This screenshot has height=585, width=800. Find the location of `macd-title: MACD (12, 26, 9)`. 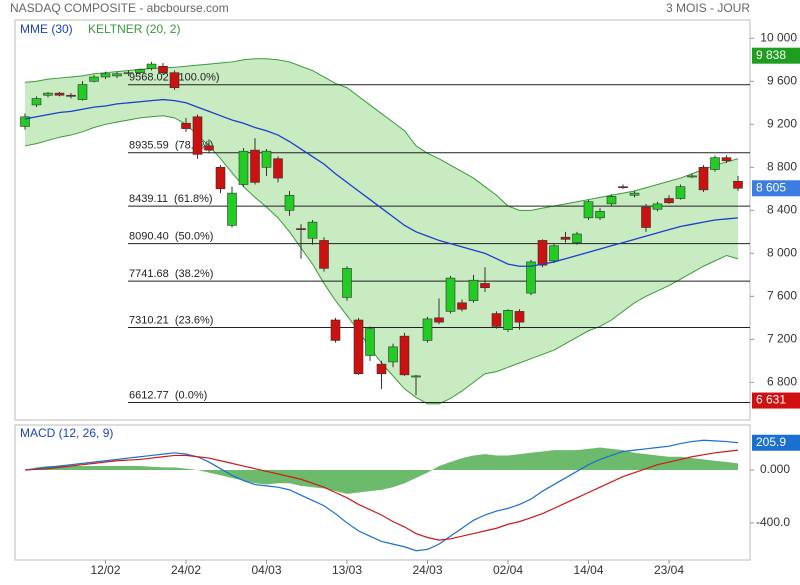

macd-title: MACD (12, 26, 9) is located at coordinates (66, 433).